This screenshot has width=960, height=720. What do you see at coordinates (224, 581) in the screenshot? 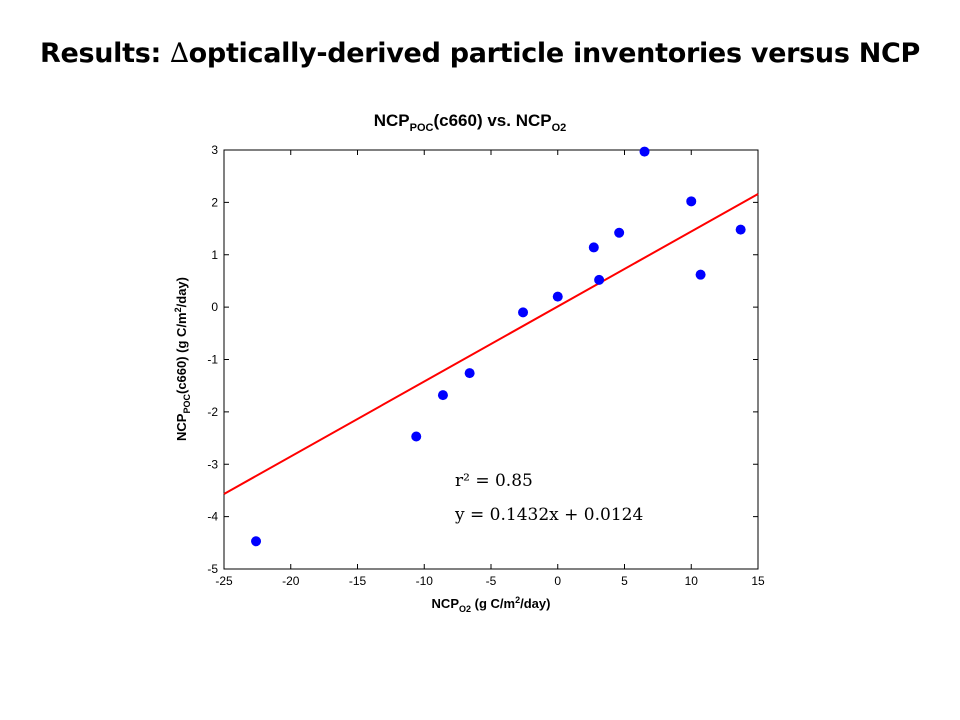
I see `x-tick-label: -25` at bounding box center [224, 581].